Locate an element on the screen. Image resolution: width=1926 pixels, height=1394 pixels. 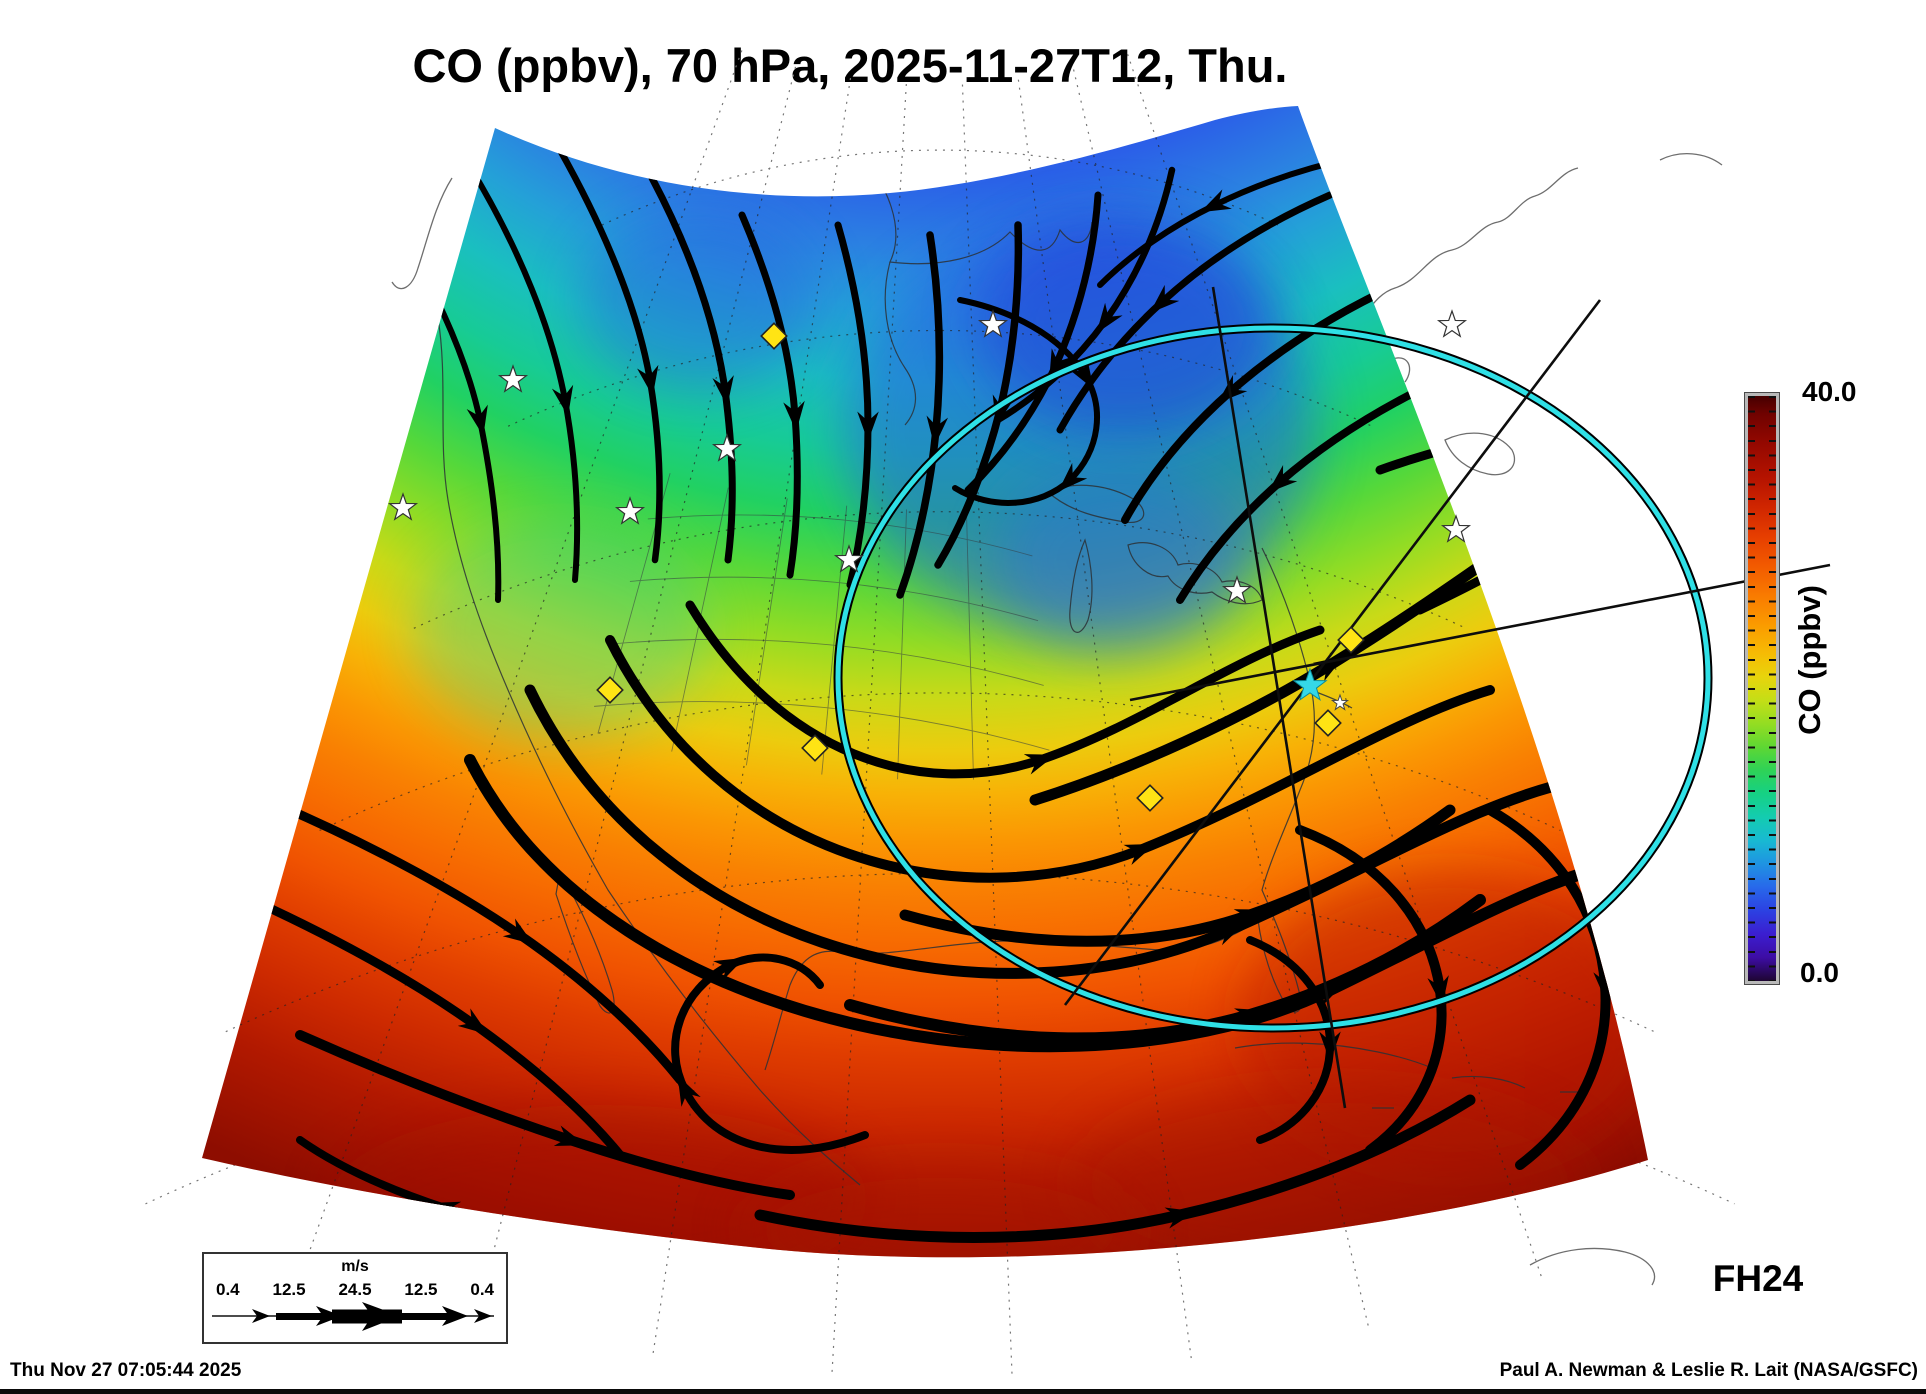
bottom-border-bar is located at coordinates (963, 1391).